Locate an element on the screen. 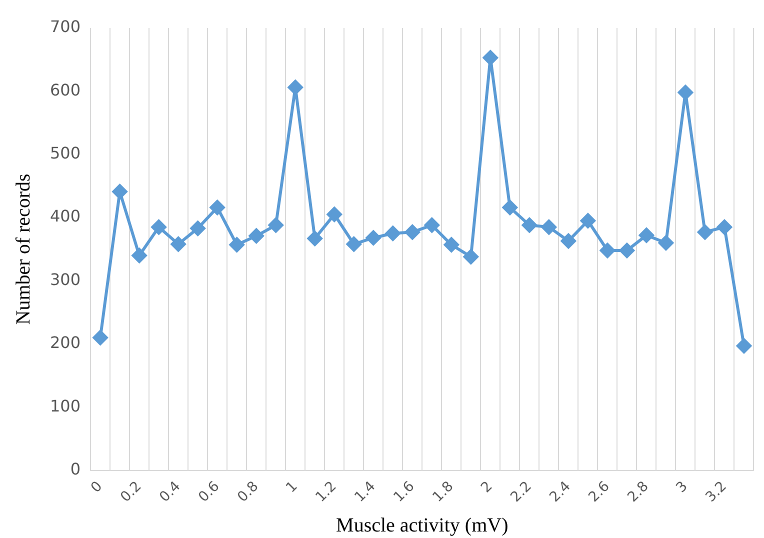 This screenshot has height=538, width=764. x-axis-title: Muscle activity (mV) is located at coordinates (422, 525).